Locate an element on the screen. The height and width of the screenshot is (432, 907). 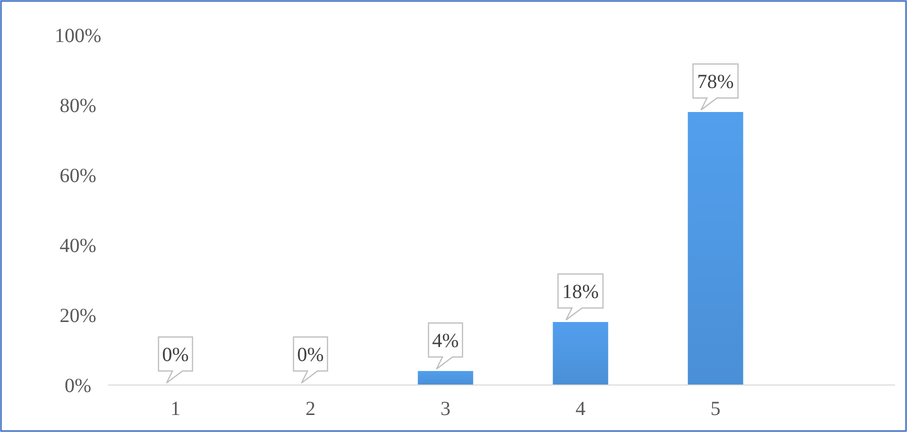
x-tick-label: 2 is located at coordinates (311, 409).